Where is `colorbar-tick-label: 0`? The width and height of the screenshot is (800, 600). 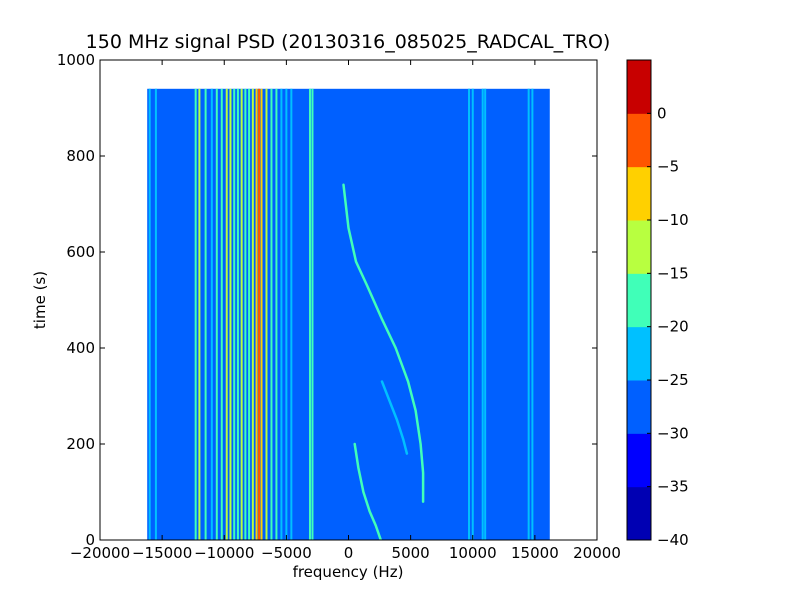 colorbar-tick-label: 0 is located at coordinates (662, 113).